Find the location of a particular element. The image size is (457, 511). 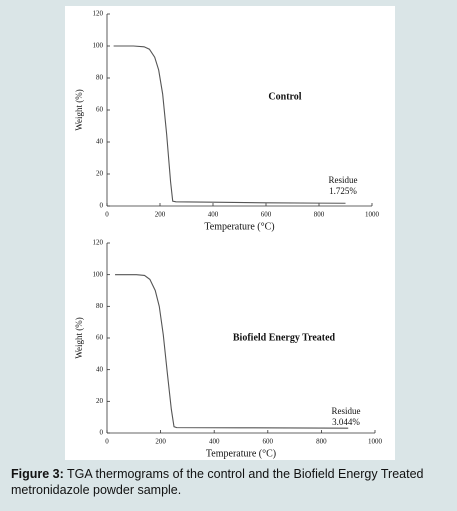

annotation: 1.725% is located at coordinates (343, 191).